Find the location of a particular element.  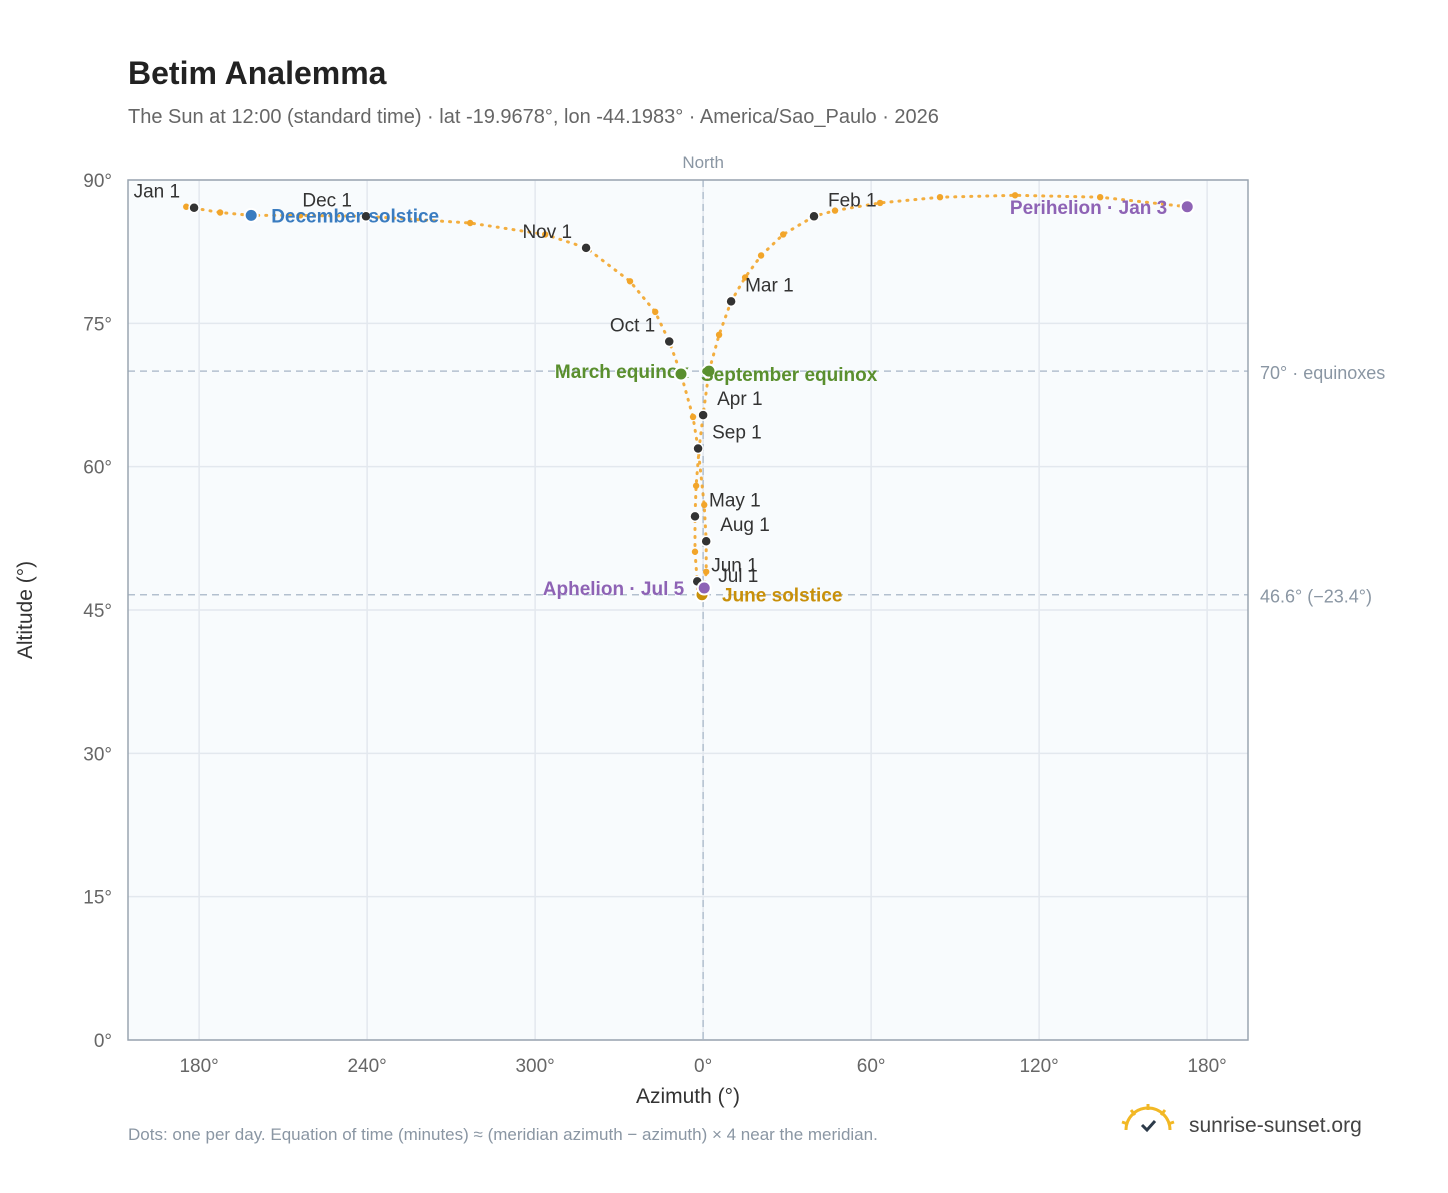

month-label: Apr 1 is located at coordinates (739, 399).